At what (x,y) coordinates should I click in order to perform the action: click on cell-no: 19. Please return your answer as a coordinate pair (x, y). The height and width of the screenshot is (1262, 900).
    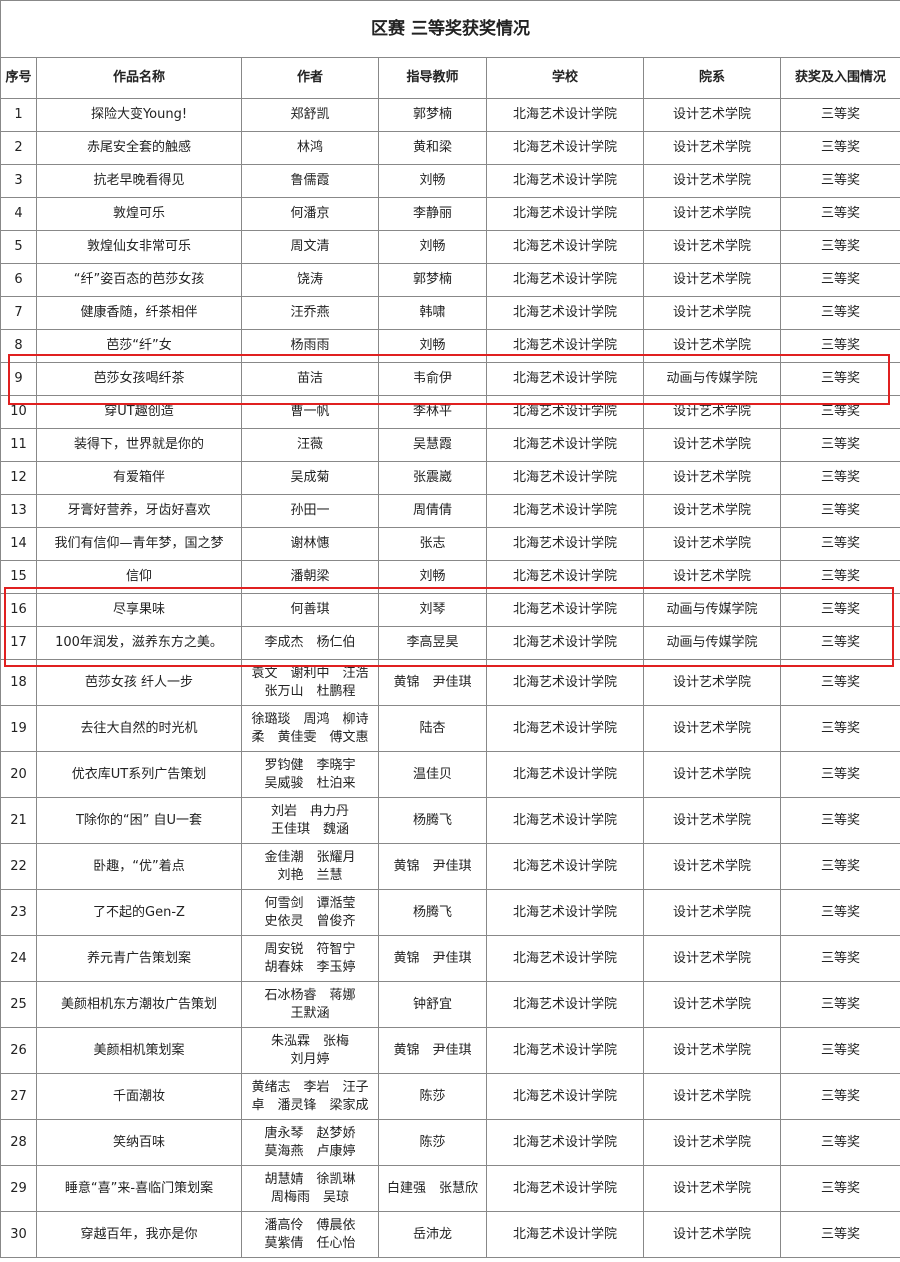
    Looking at the image, I should click on (18, 728).